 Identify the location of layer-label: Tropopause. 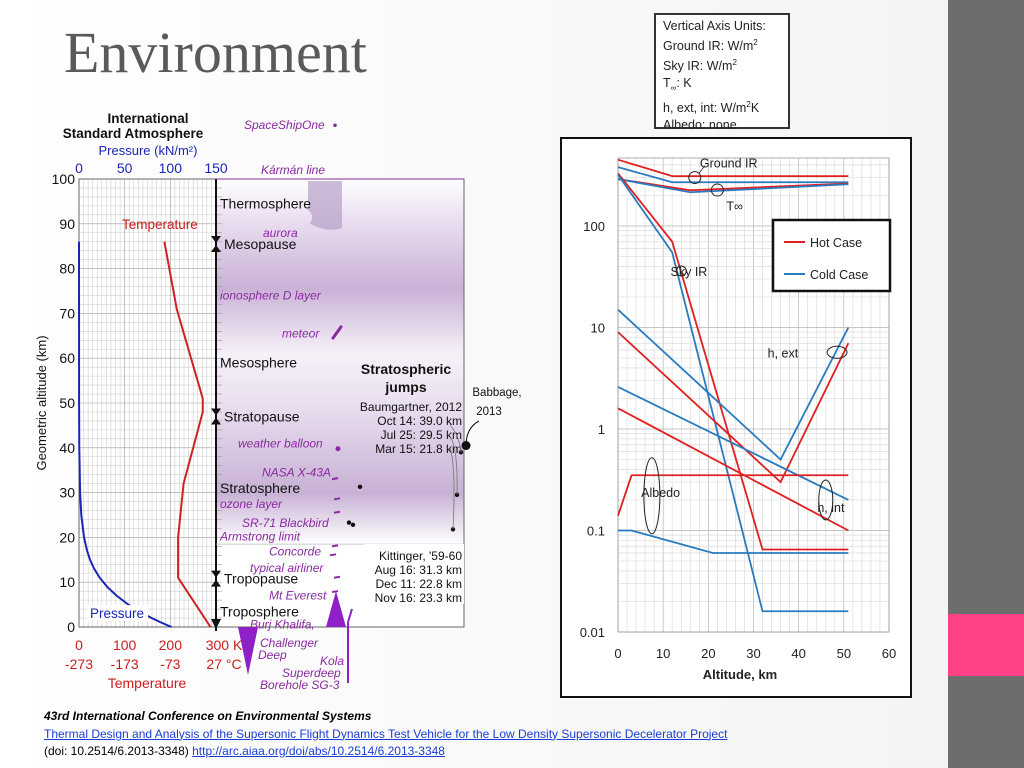
(261, 579).